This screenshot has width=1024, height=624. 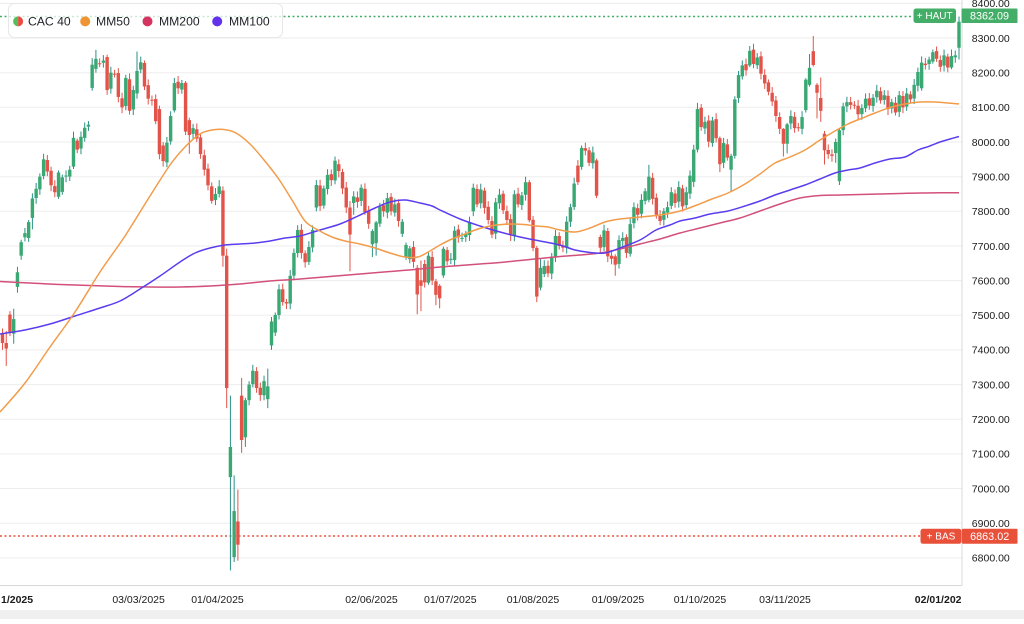 What do you see at coordinates (989, 16) in the screenshot?
I see `svg-text: 8362.09` at bounding box center [989, 16].